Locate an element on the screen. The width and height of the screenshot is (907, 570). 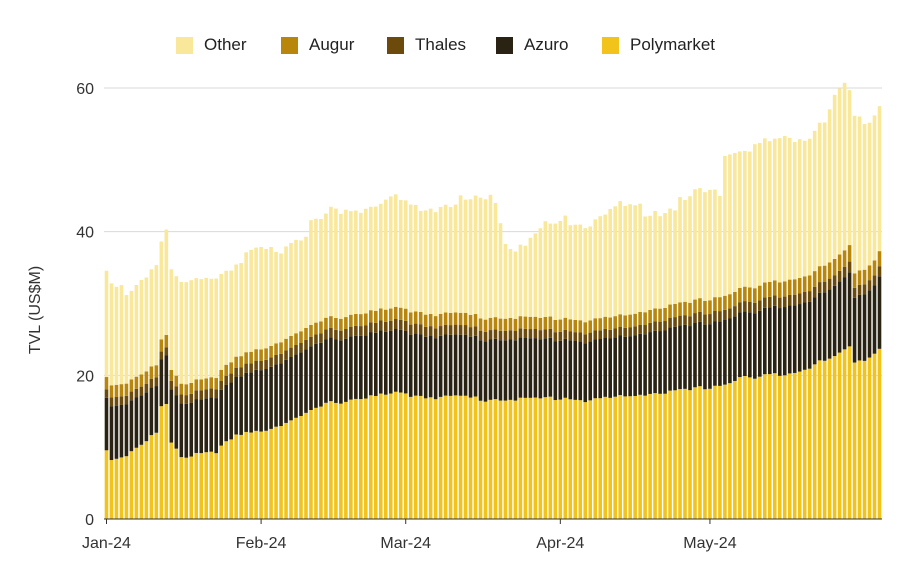
legend-item-thales: Thales is located at coordinates (426, 45).